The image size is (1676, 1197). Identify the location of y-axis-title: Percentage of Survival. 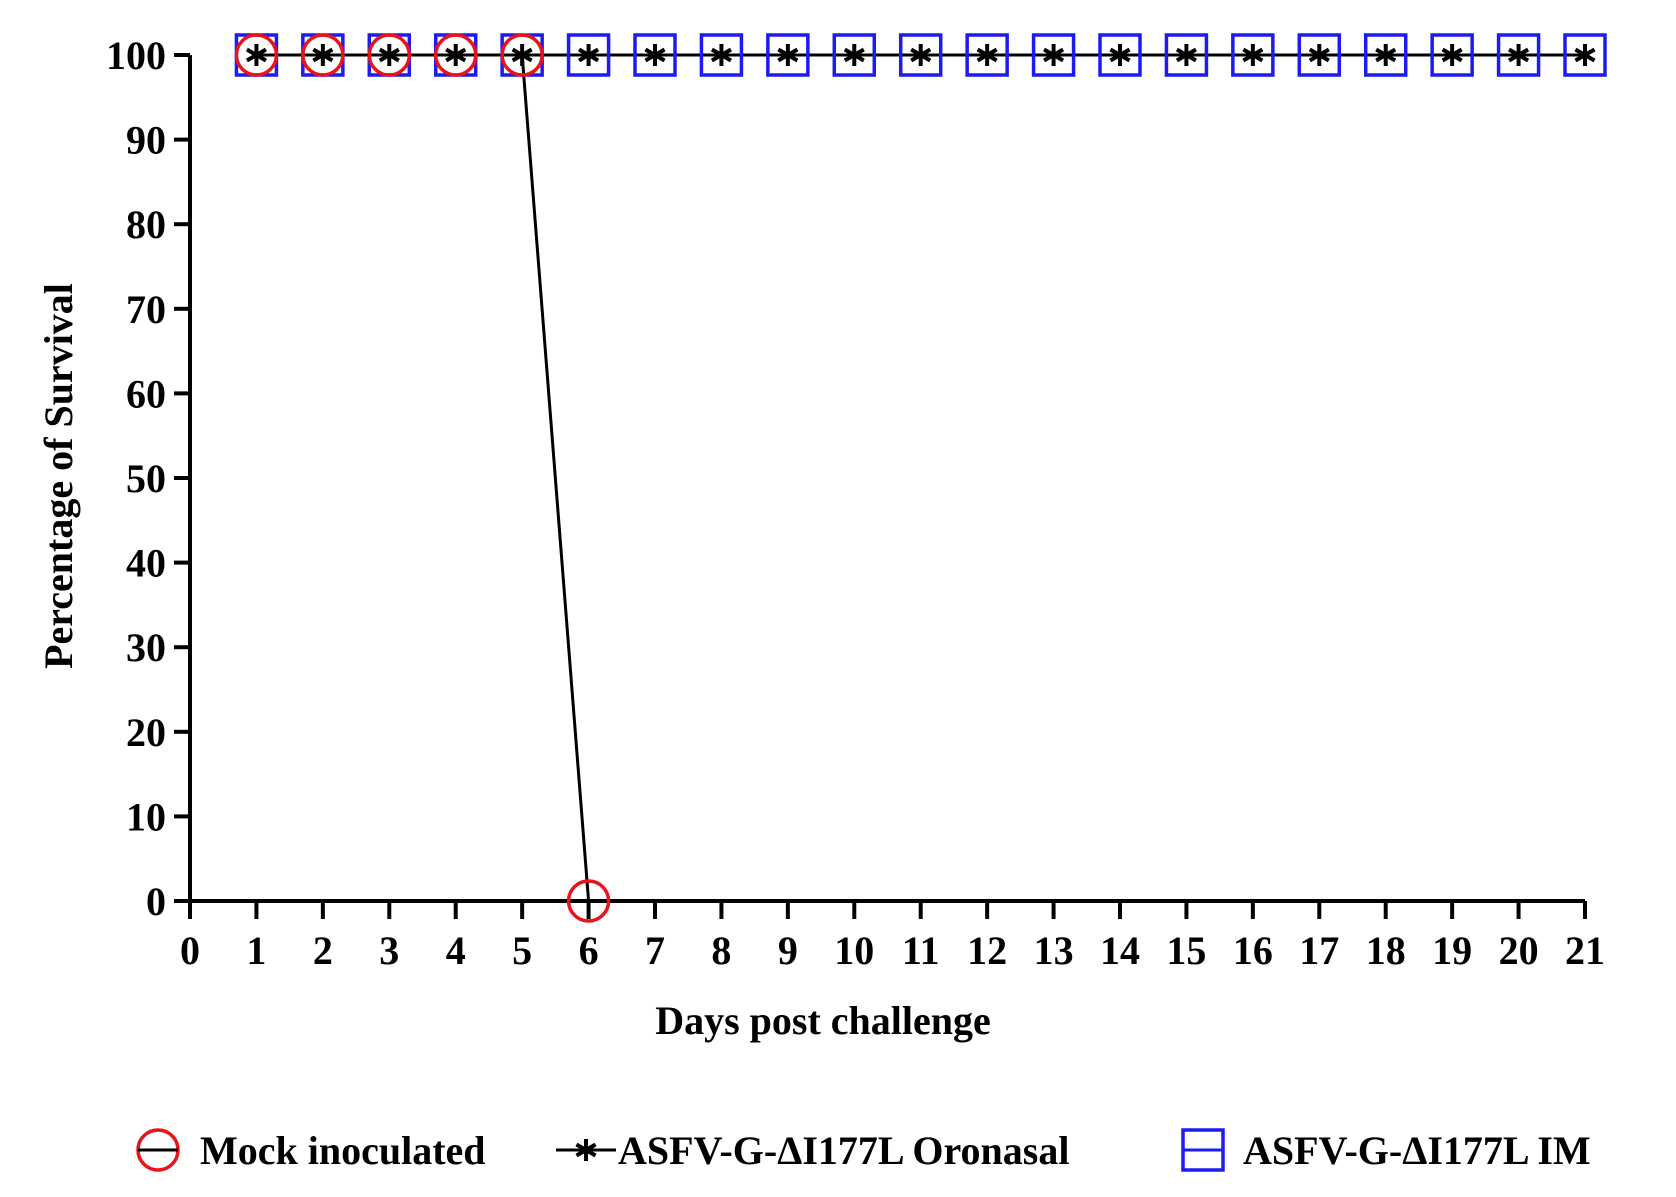
(58, 476).